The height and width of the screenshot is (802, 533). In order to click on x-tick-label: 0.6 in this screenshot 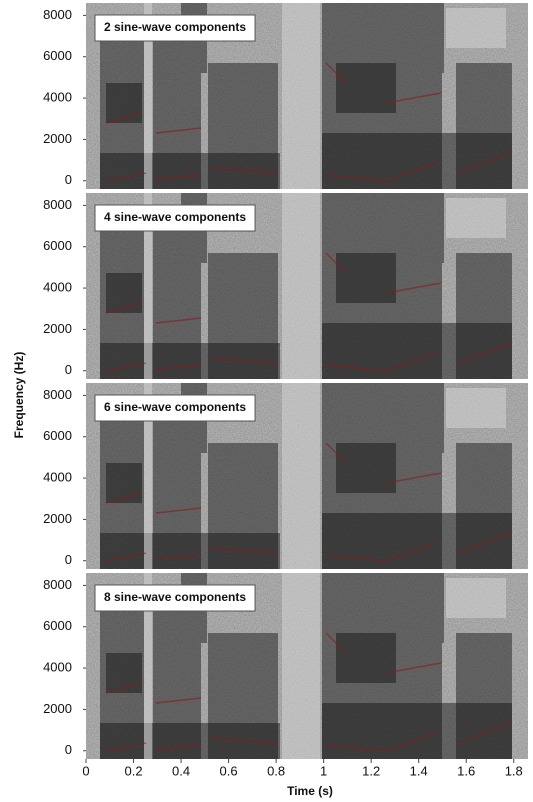, I will do `click(229, 770)`.